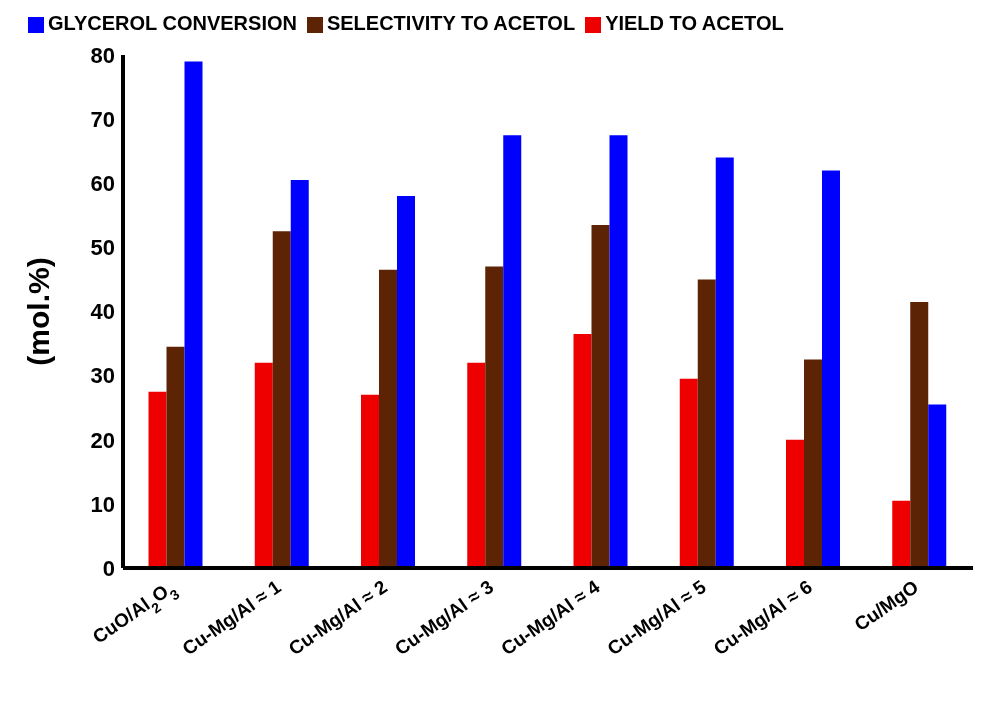  Describe the element at coordinates (102, 184) in the screenshot. I see `y-tick-label: 60` at that location.